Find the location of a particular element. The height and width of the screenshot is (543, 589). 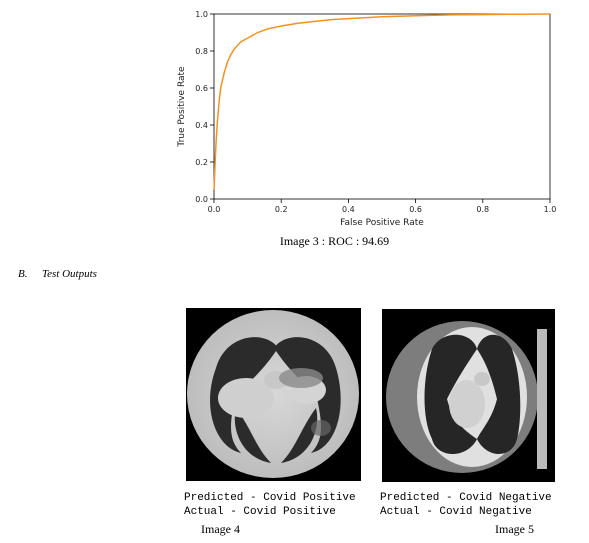

image-4-caption: Image 4 is located at coordinates (220, 529).